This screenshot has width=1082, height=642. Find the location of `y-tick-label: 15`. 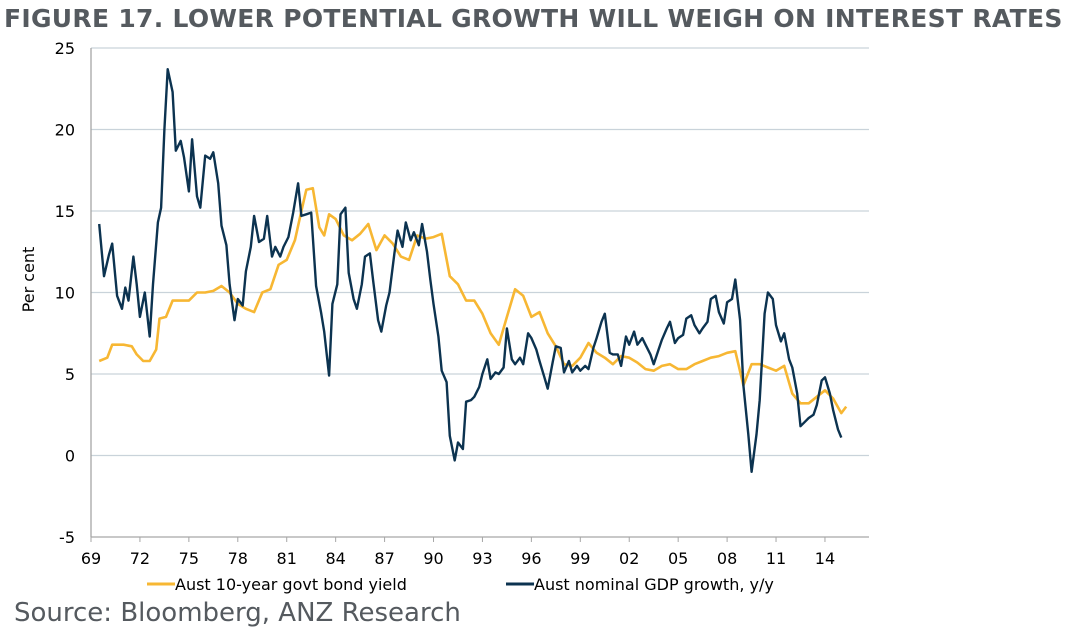

y-tick-label: 15 is located at coordinates (65, 211).